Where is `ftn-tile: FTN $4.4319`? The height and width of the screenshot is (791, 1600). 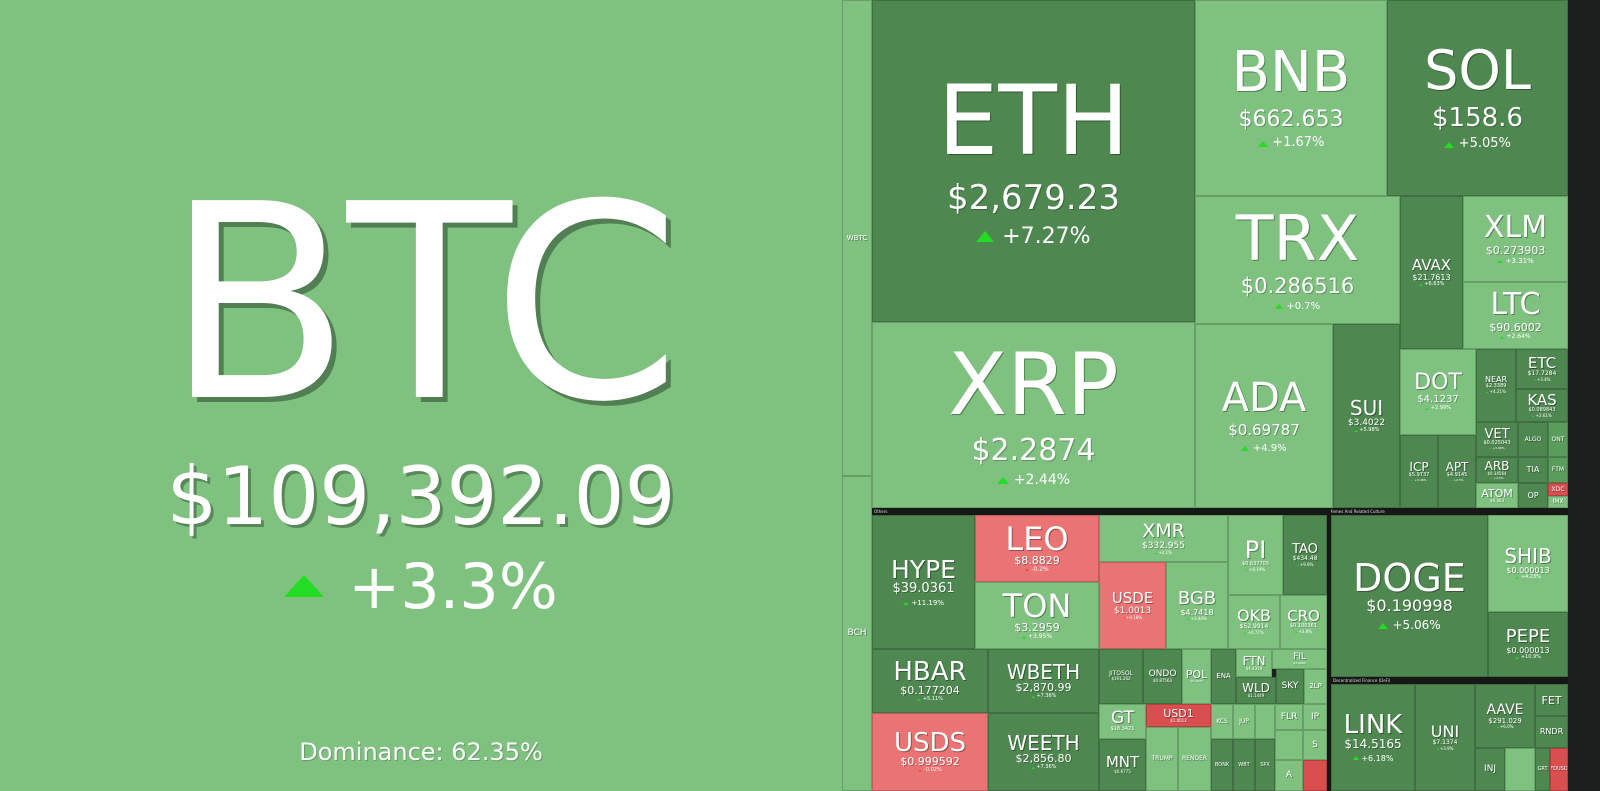
ftn-tile: FTN $4.4319 is located at coordinates (1254, 663).